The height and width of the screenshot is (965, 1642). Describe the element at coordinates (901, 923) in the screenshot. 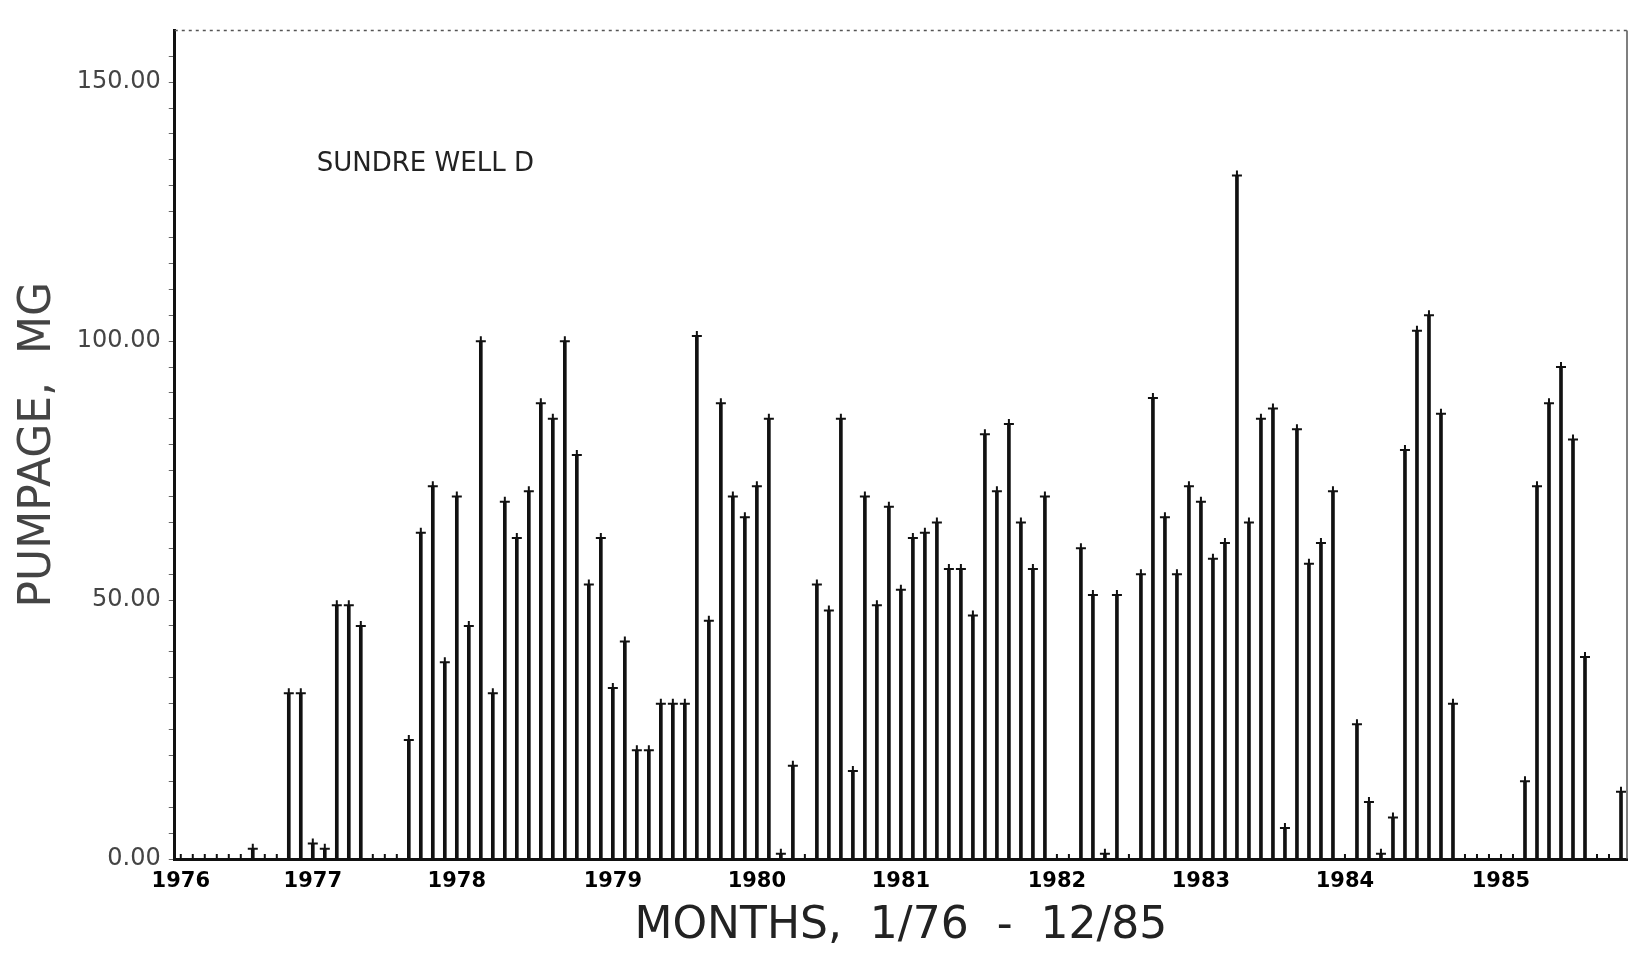

I see `x-axis-title: MONTHS, 1/76 - 12/85` at that location.